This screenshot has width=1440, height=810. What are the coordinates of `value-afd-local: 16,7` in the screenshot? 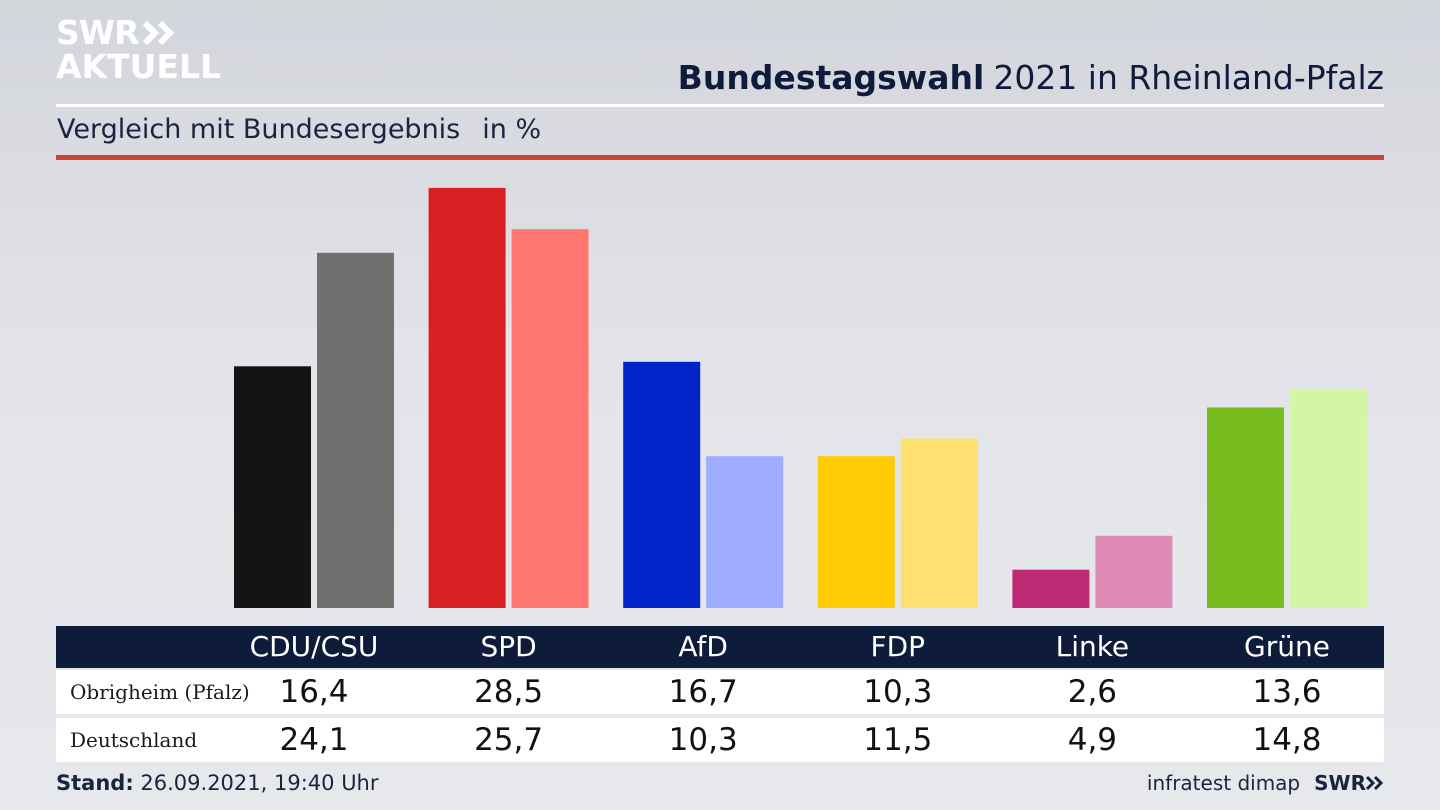 It's located at (703, 692).